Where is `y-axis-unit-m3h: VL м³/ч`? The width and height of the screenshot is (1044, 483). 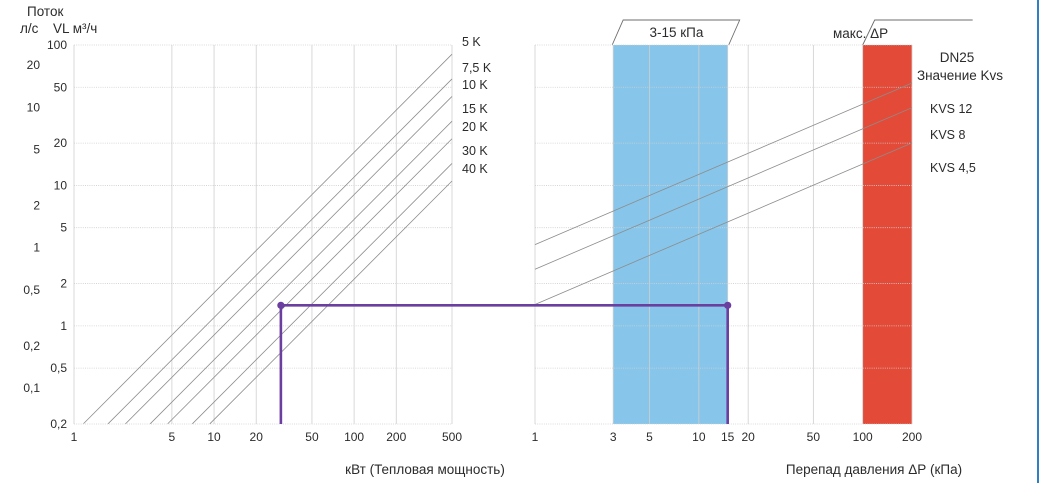
y-axis-unit-m3h: VL м³/ч is located at coordinates (75, 28).